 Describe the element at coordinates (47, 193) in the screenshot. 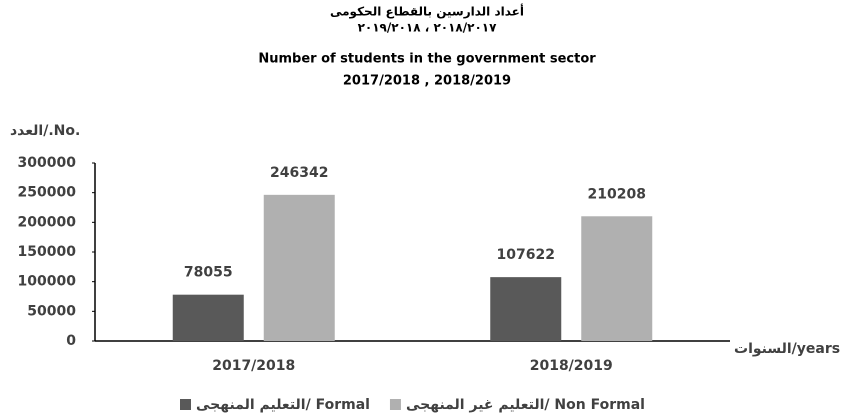

I see `y-tick-label: 250000` at that location.